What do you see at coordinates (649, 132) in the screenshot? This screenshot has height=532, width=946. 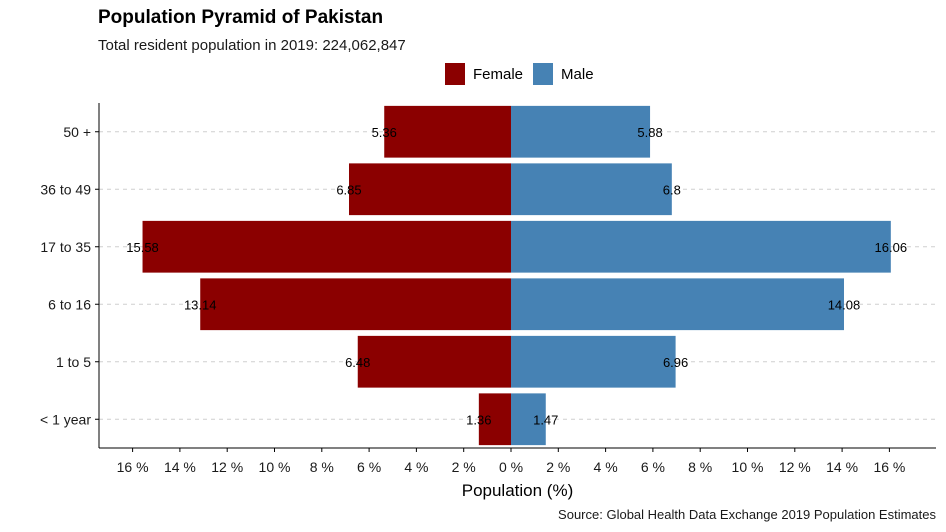 I see `data-label-male: 5.88` at bounding box center [649, 132].